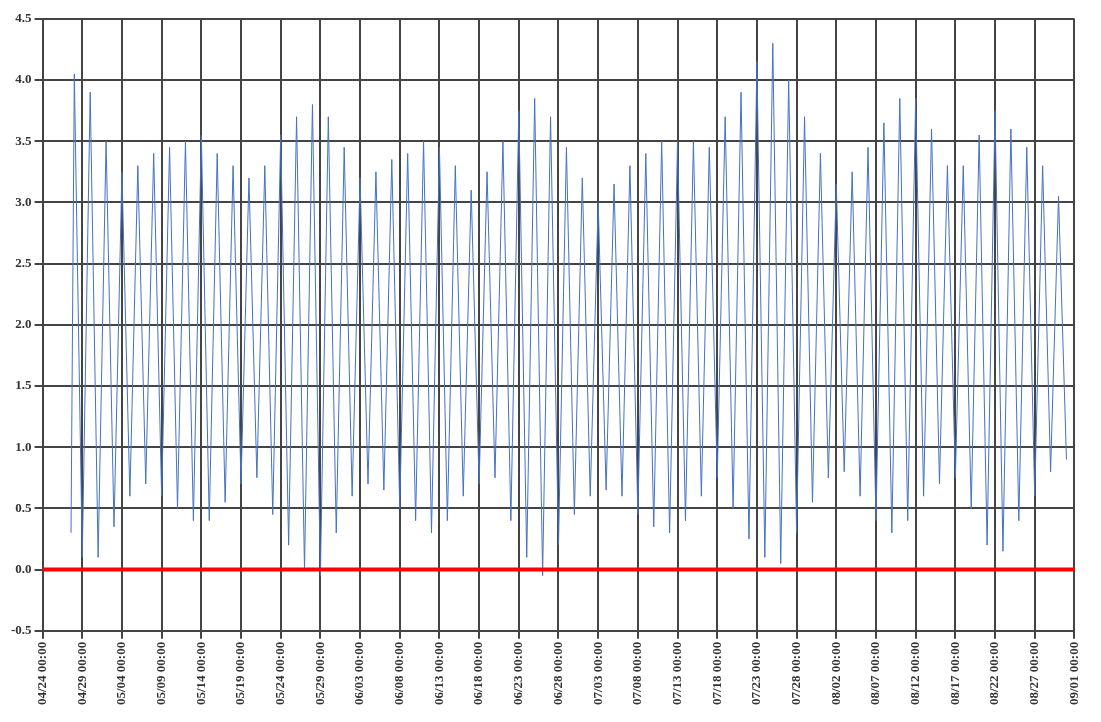 This screenshot has width=1101, height=722. Describe the element at coordinates (200, 673) in the screenshot. I see `x-tick-label: 05/14 00:00` at that location.